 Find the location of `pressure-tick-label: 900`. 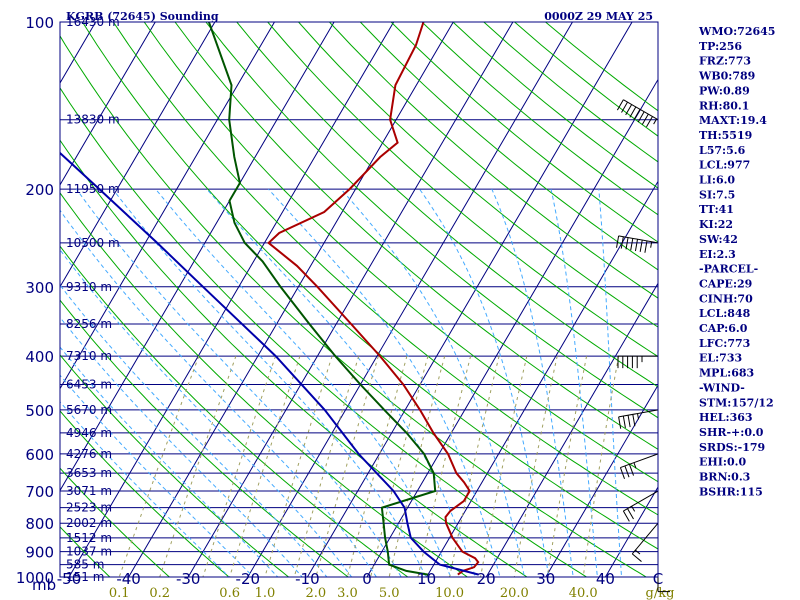

pressure-tick-label: 900 is located at coordinates (39, 553).